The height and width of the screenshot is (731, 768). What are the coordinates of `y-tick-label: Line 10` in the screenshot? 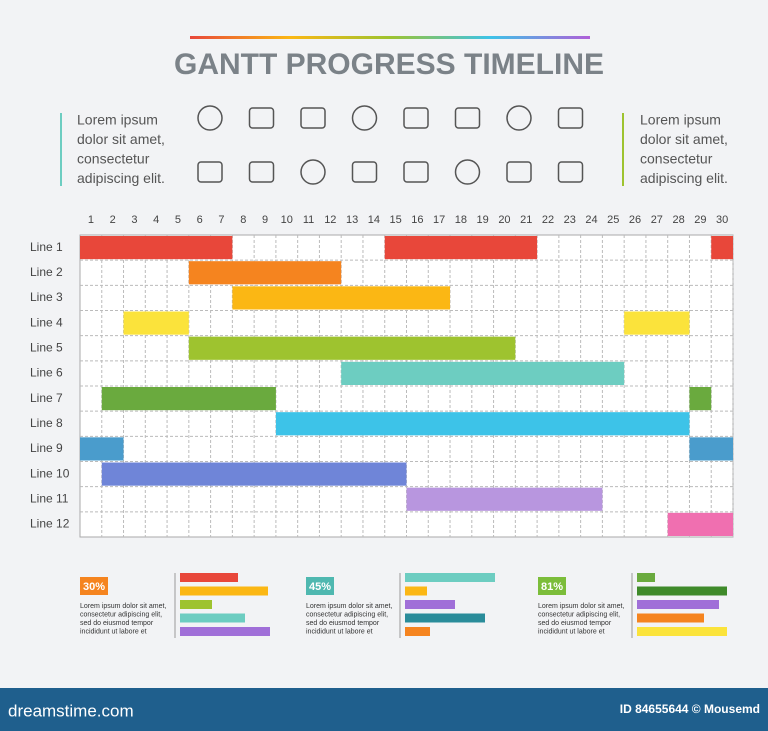 It's located at (50, 473).